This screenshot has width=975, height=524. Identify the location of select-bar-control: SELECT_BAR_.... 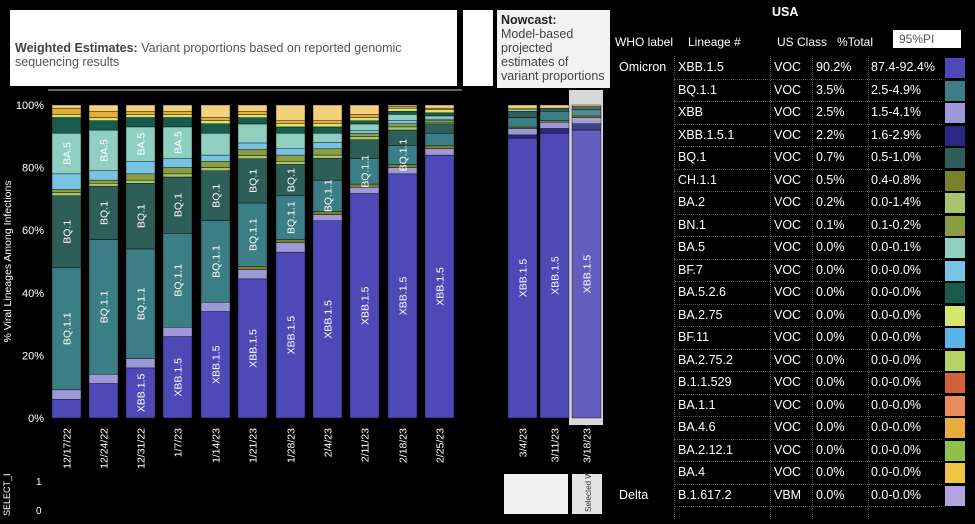
(7, 482).